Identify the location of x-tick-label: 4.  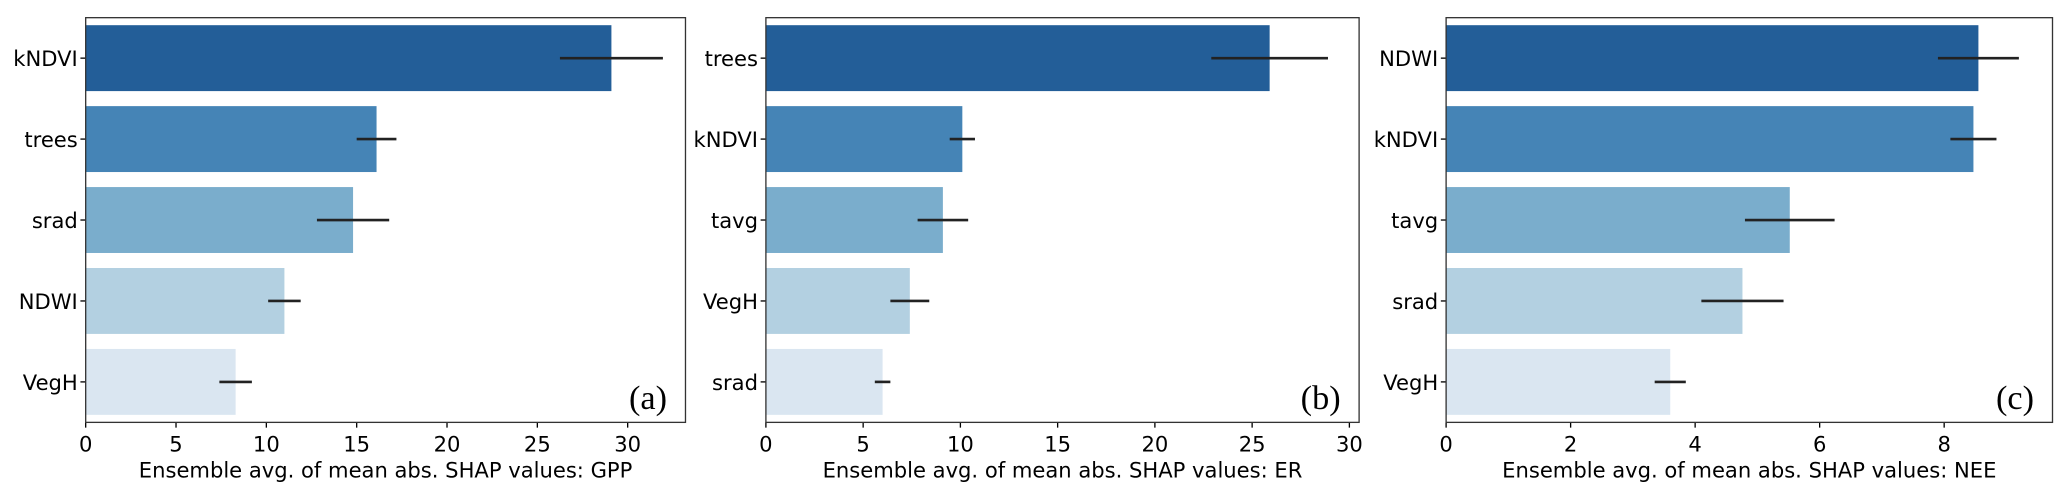
(1694, 443).